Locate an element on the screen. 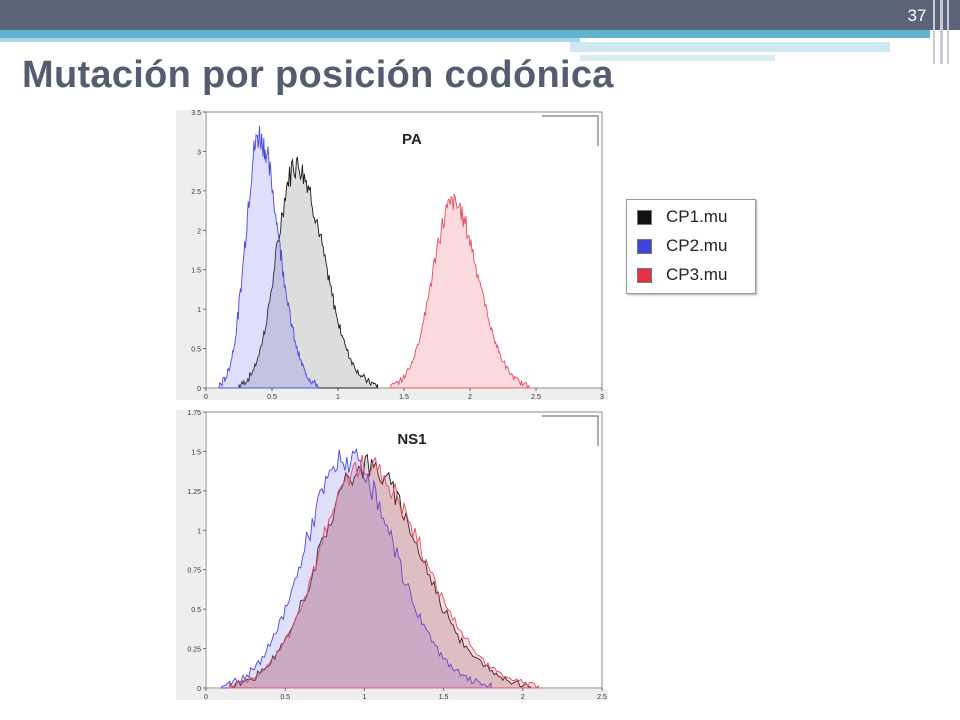  y-tick-label: 0.25 is located at coordinates (194, 650).